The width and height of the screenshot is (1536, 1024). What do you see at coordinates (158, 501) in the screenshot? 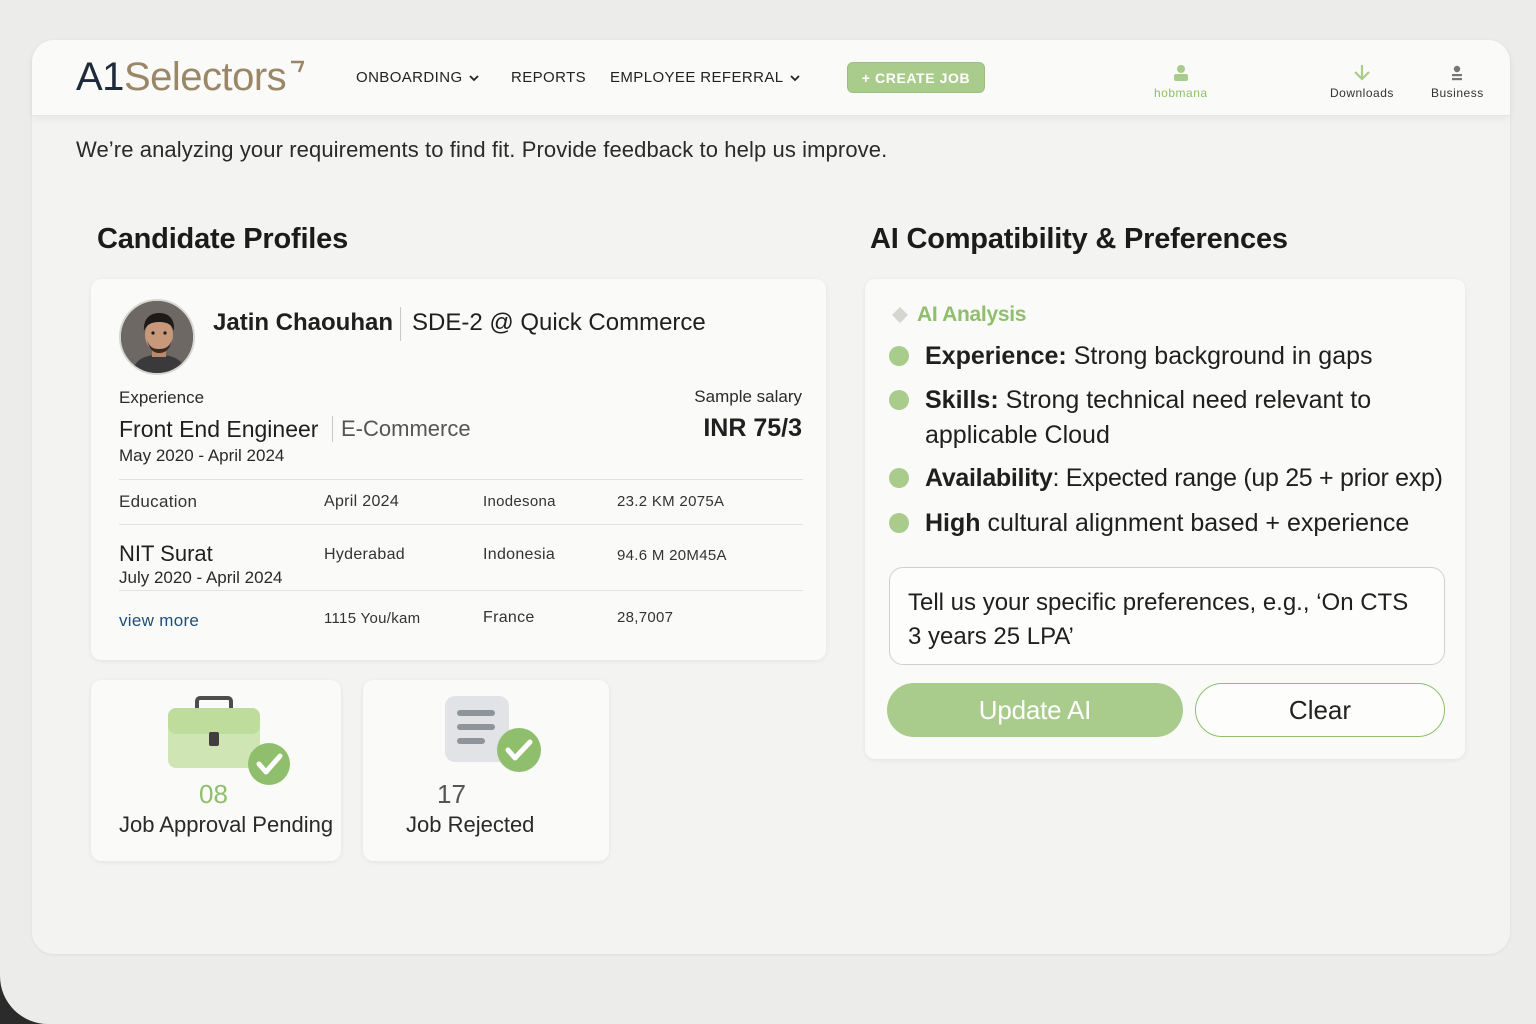
I see `education-label: Education` at bounding box center [158, 501].